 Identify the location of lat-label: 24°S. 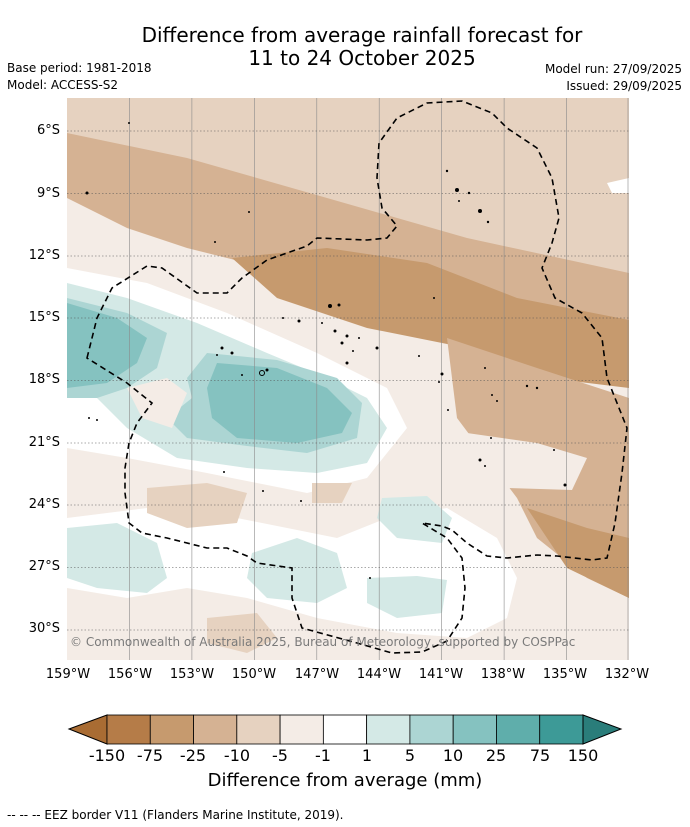
(44, 504).